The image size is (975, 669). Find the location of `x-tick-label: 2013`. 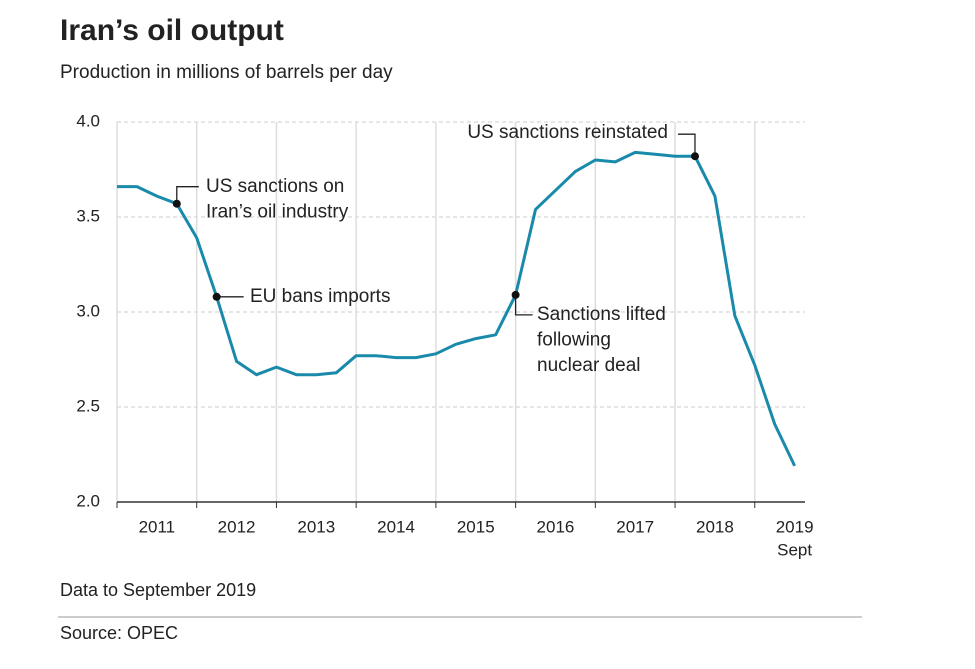

x-tick-label: 2013 is located at coordinates (316, 526).